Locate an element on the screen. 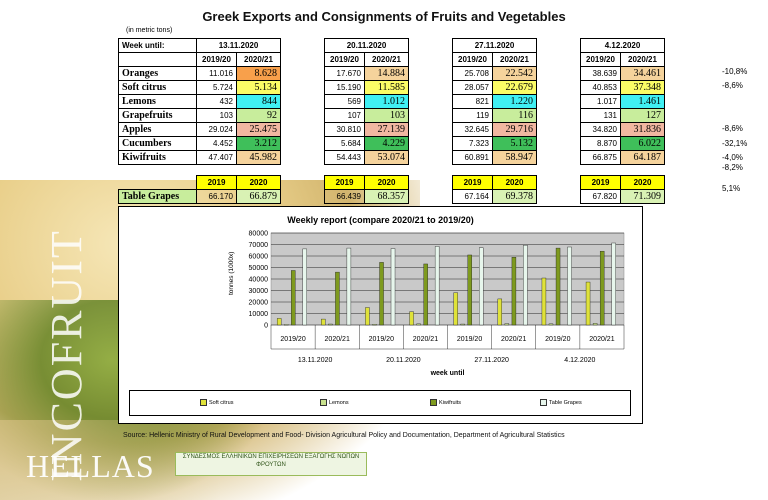  cell-2020-21: 116 is located at coordinates (514, 115).